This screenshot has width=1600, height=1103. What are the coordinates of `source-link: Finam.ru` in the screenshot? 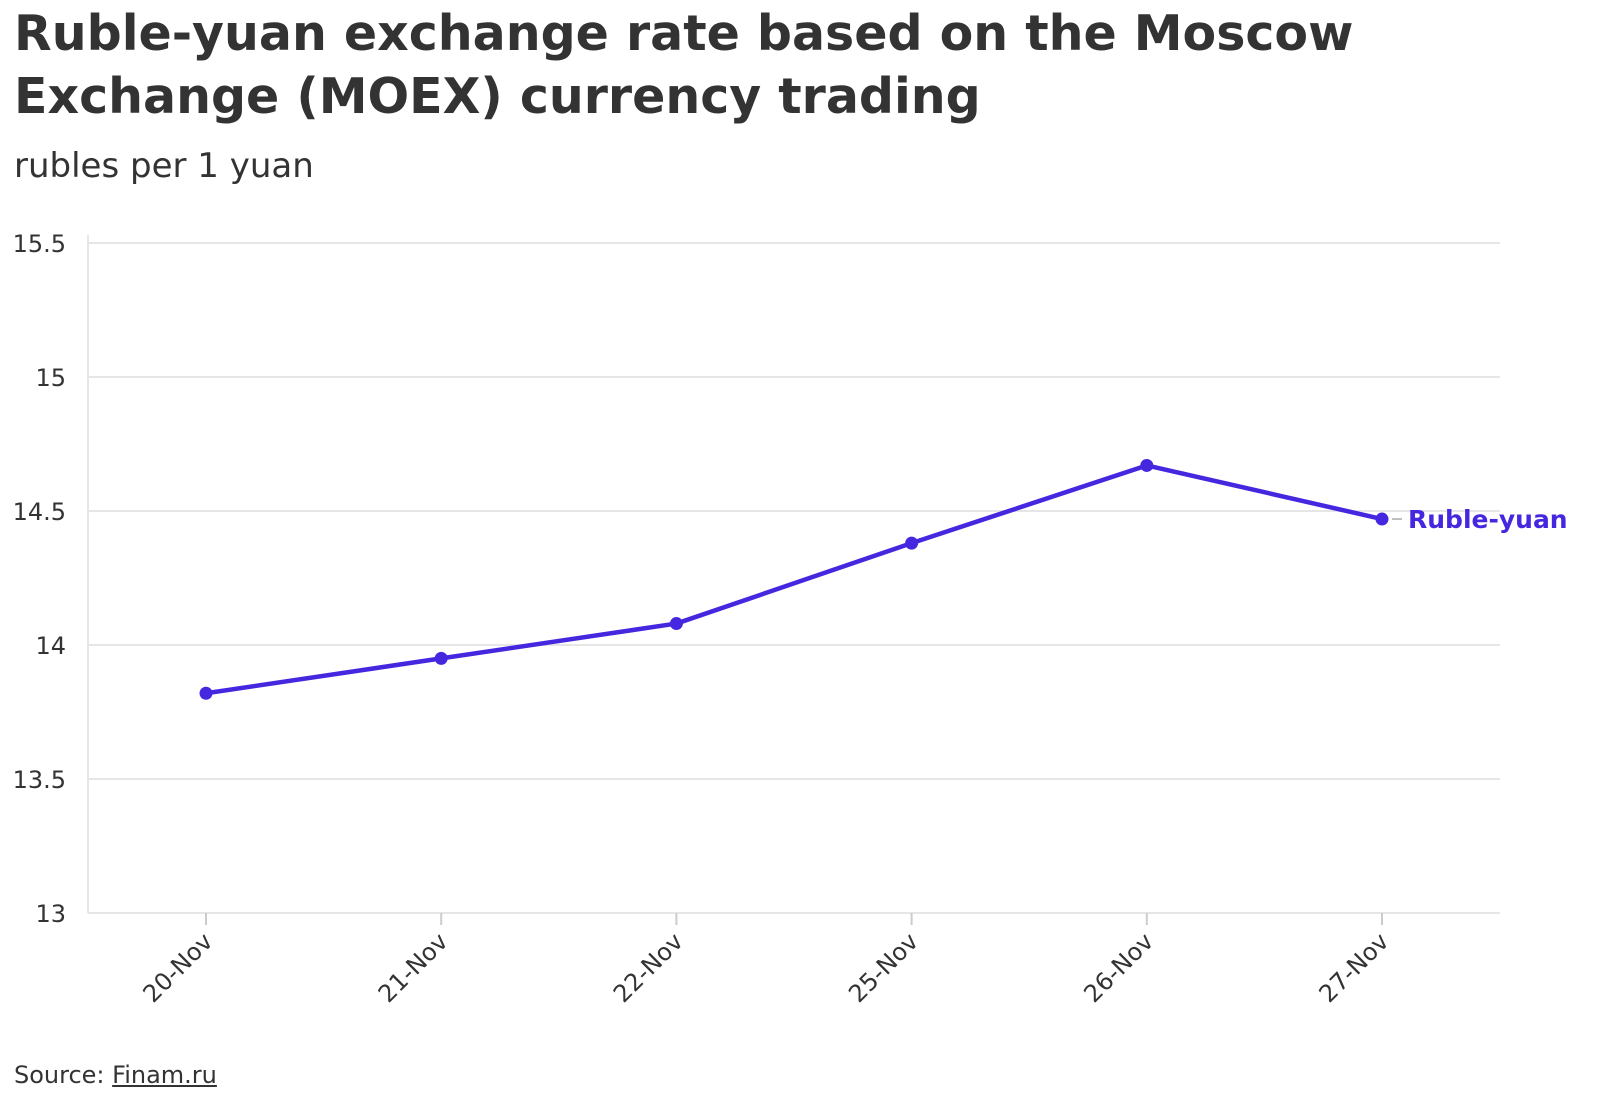 It's located at (164, 1075).